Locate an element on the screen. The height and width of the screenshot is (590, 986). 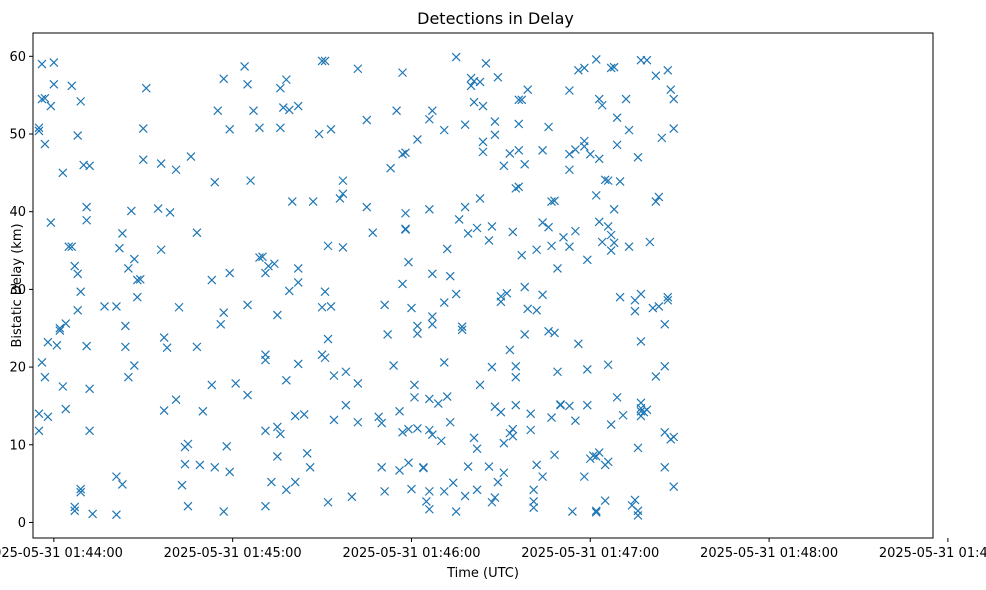
y-tick-label: 40 is located at coordinates (17, 212).